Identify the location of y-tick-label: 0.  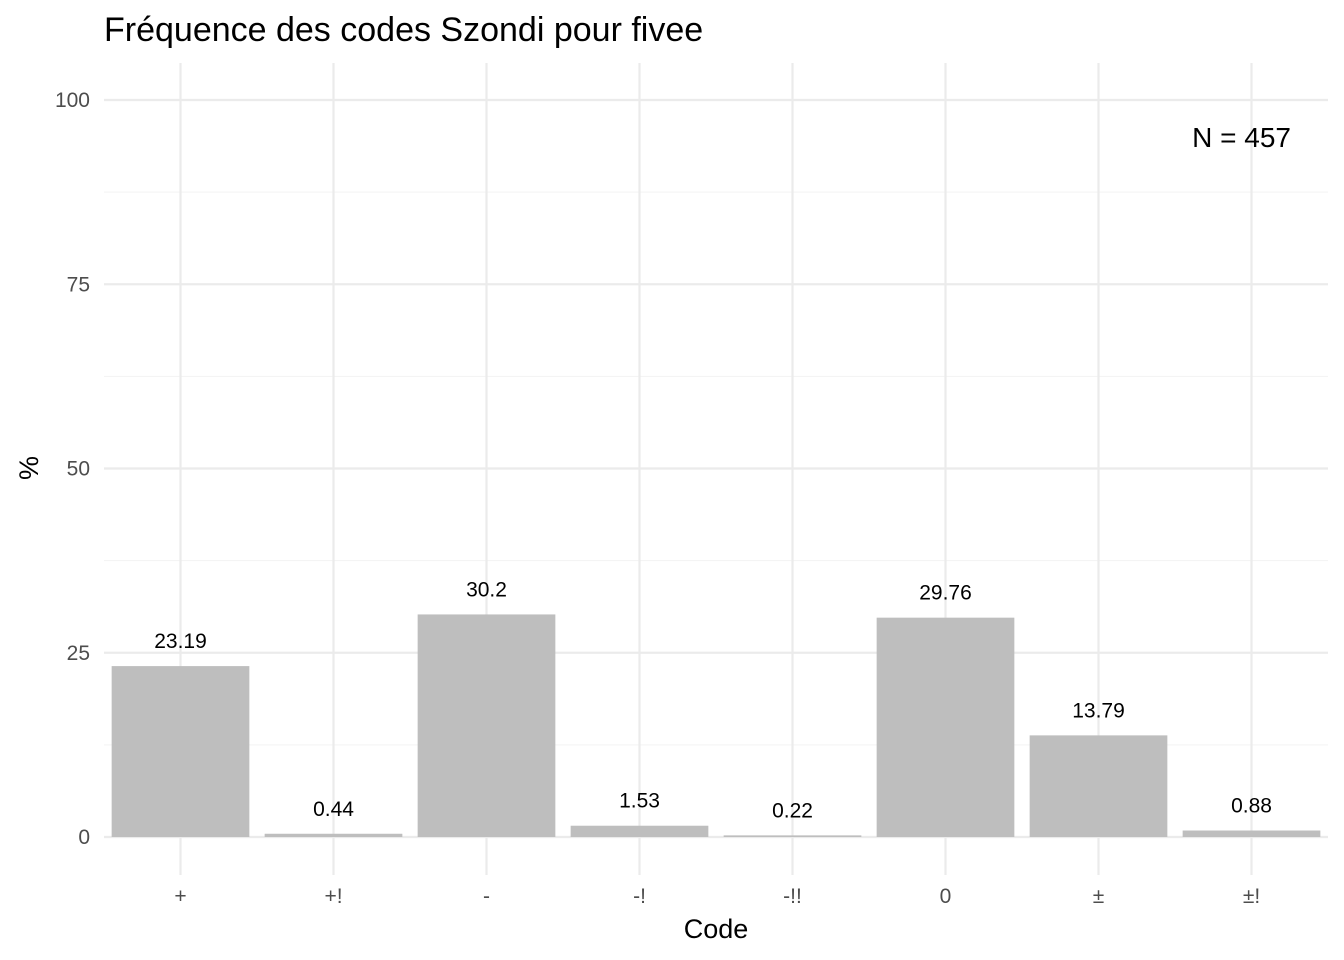
(84, 837).